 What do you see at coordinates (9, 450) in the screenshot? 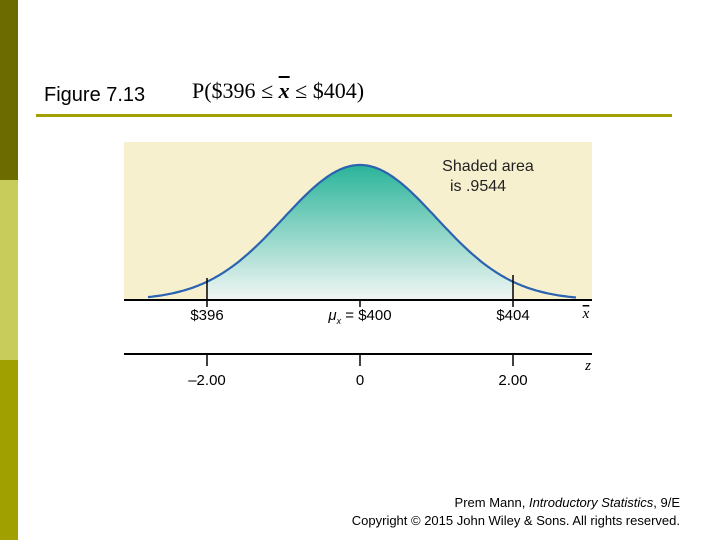
I see `sidebar-accent-bottom` at bounding box center [9, 450].